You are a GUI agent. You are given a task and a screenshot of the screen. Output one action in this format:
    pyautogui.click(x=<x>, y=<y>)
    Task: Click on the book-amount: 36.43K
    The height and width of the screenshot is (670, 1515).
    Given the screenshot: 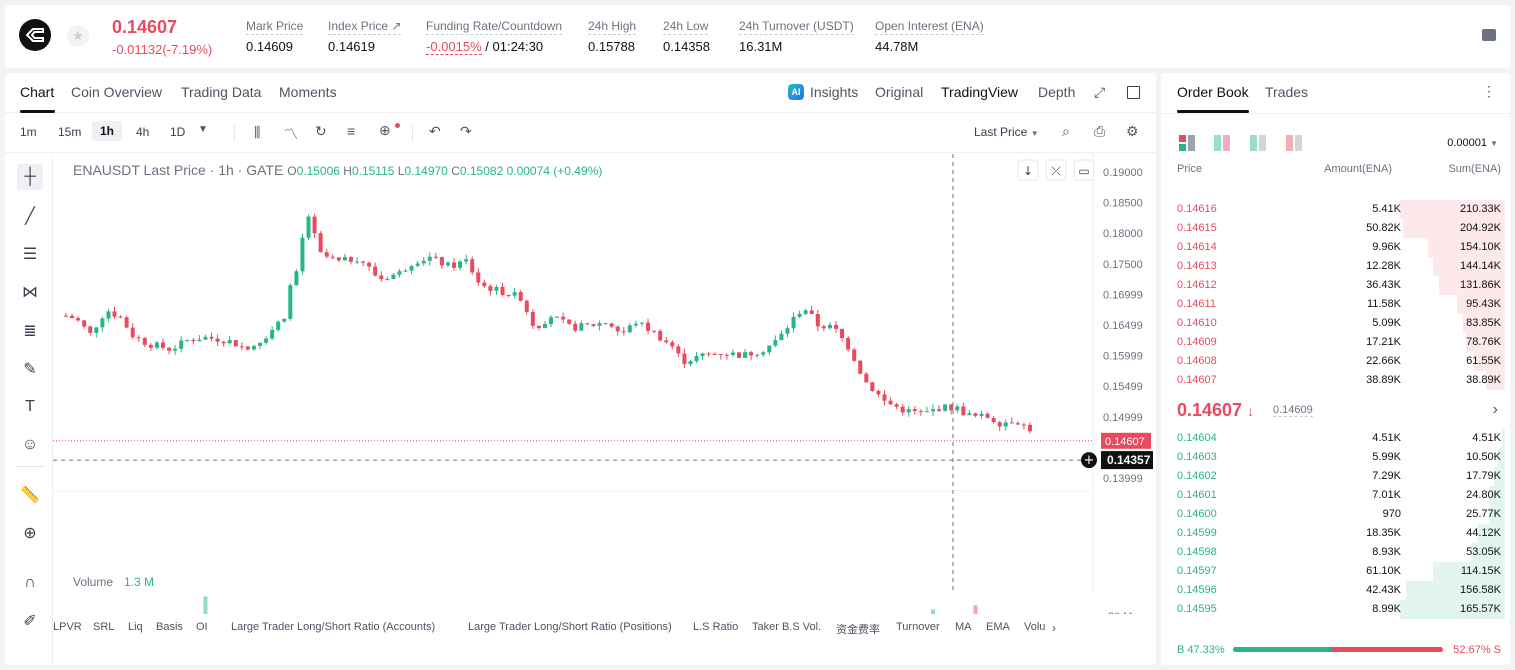 What is the action you would take?
    pyautogui.click(x=1383, y=285)
    